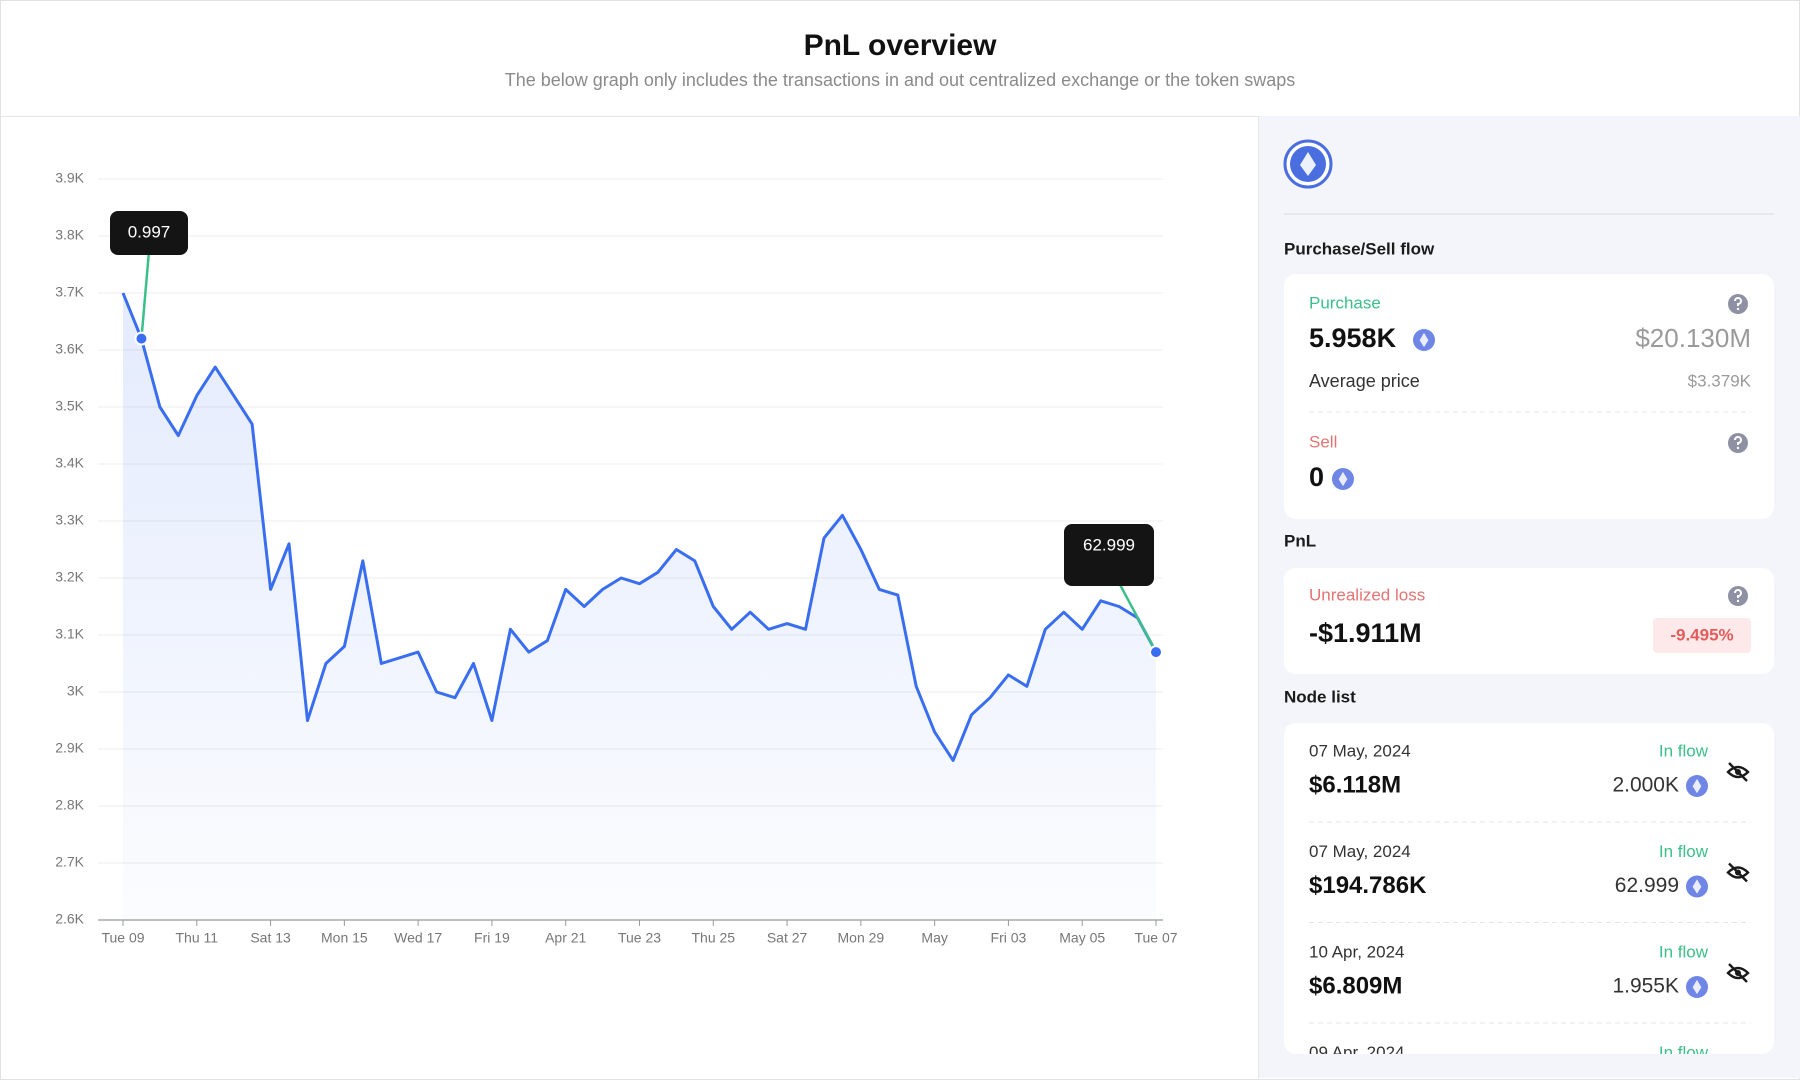 The height and width of the screenshot is (1080, 1800). What do you see at coordinates (418, 938) in the screenshot?
I see `x-tick-label: Wed 17` at bounding box center [418, 938].